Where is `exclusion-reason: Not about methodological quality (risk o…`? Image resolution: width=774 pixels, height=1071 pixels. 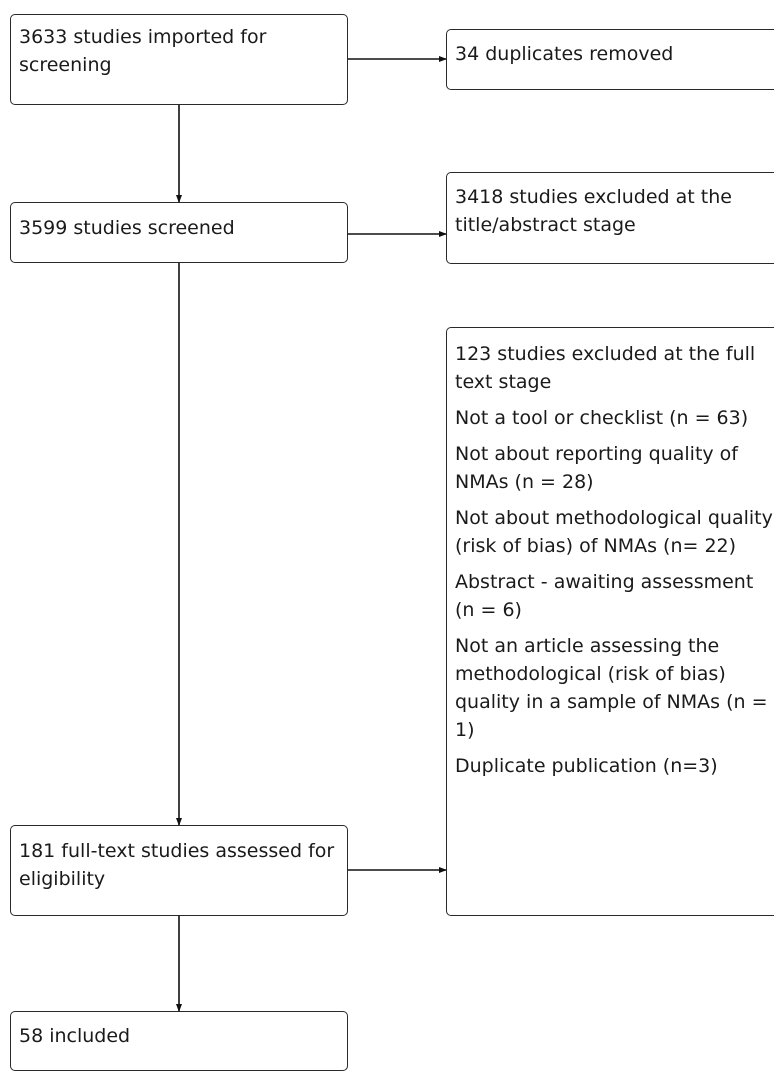 exclusion-reason: Not about methodological quality (risk o… is located at coordinates (614, 532).